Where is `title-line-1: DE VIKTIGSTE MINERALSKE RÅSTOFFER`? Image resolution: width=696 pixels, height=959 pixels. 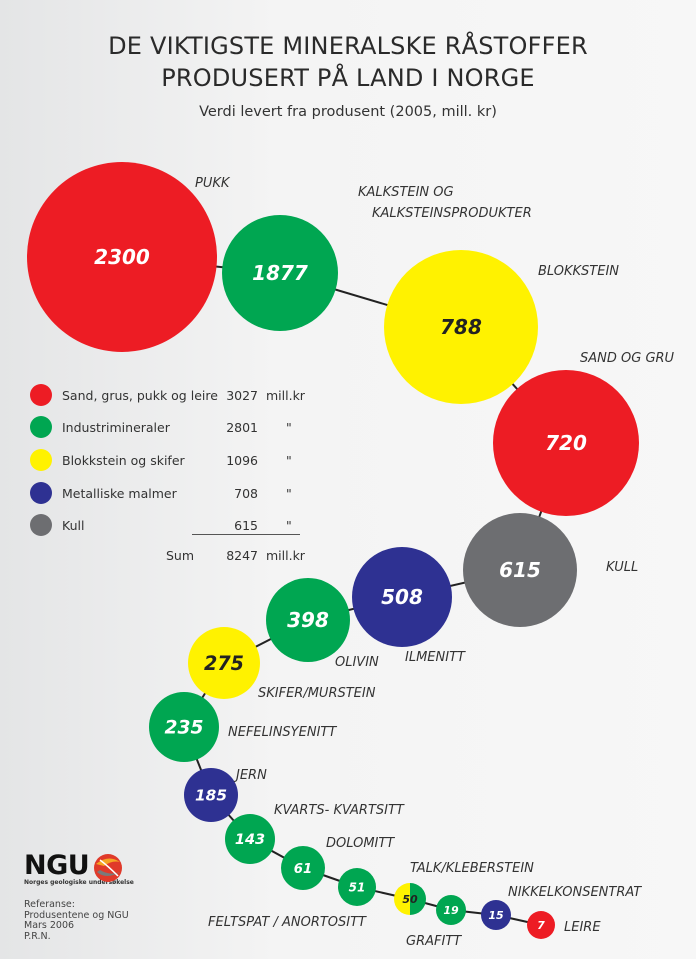 title-line-1: DE VIKTIGSTE MINERALSKE RÅSTOFFER is located at coordinates (348, 46).